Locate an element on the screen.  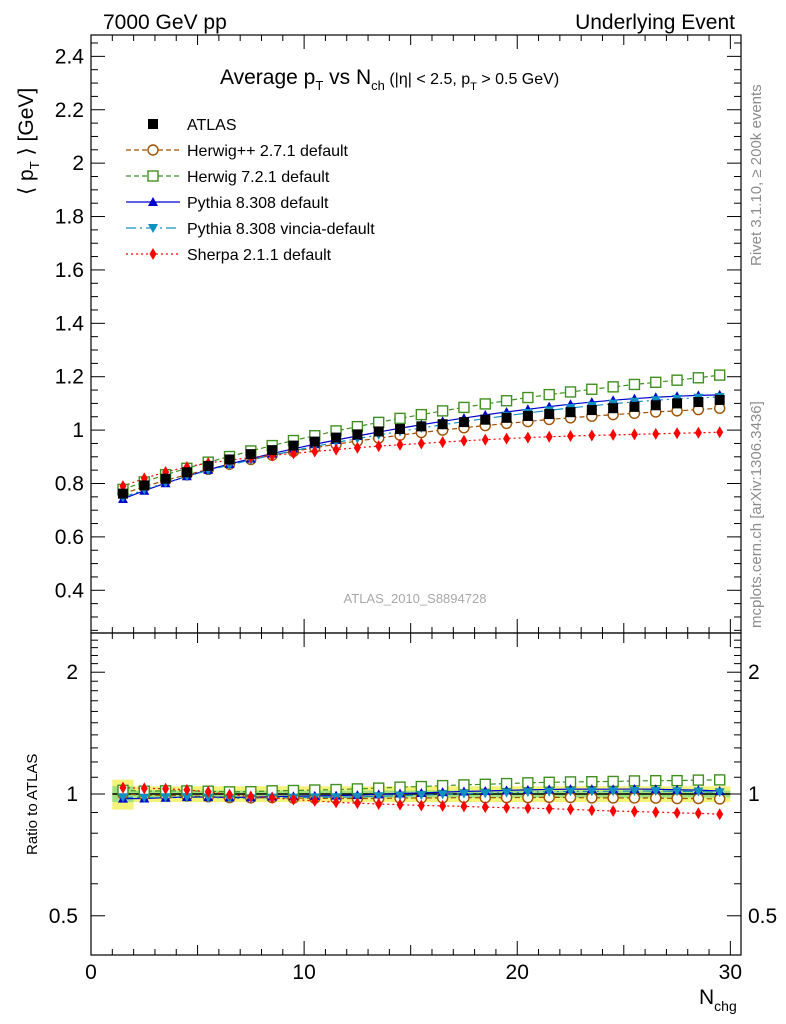
ylabel-sub: T is located at coordinates (34, 165).